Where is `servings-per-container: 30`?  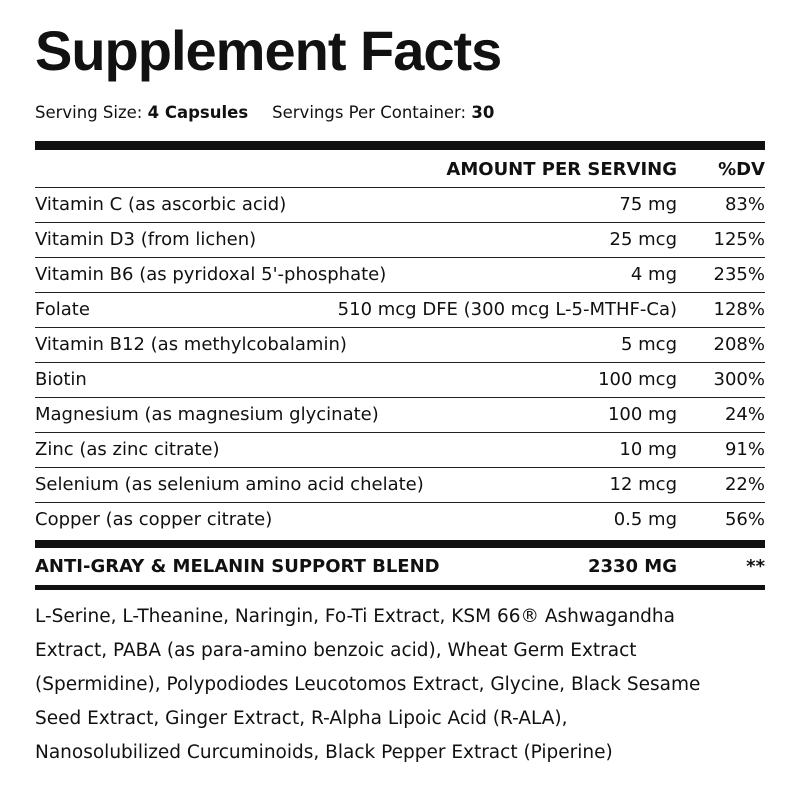
servings-per-container: 30 is located at coordinates (483, 112).